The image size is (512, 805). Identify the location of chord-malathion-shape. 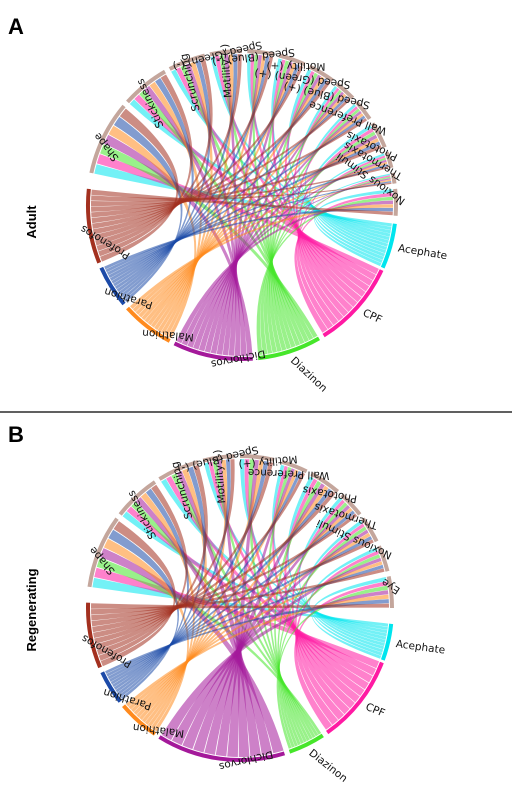
(146, 635).